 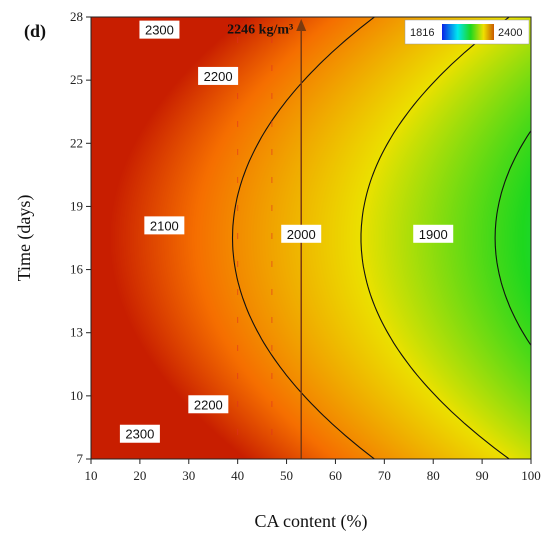 I want to click on y-tick-label: 22, so click(x=76, y=142).